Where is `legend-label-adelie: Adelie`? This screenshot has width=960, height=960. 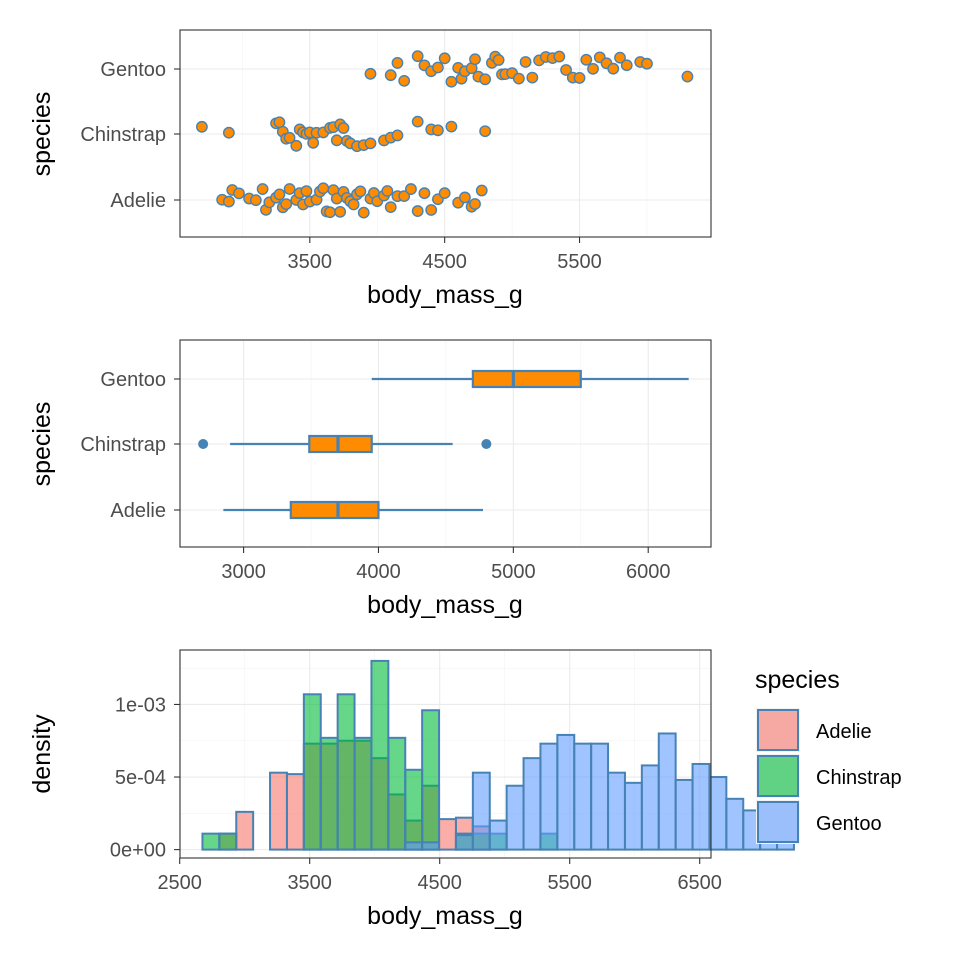
legend-label-adelie: Adelie is located at coordinates (844, 732).